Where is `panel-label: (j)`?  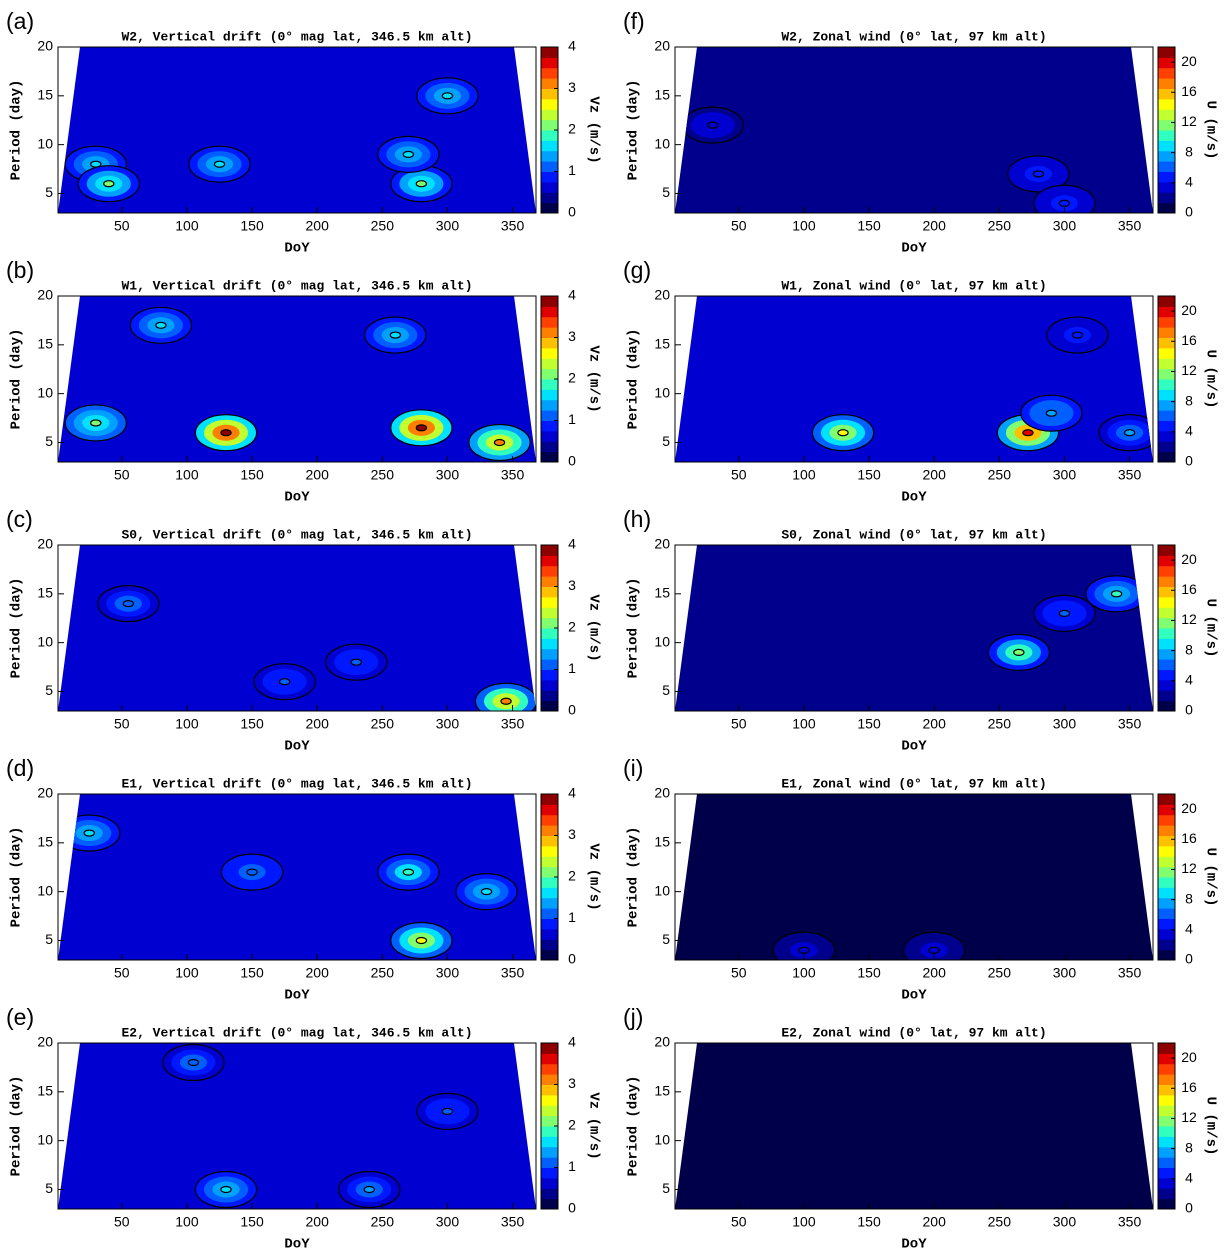 panel-label: (j) is located at coordinates (633, 1017).